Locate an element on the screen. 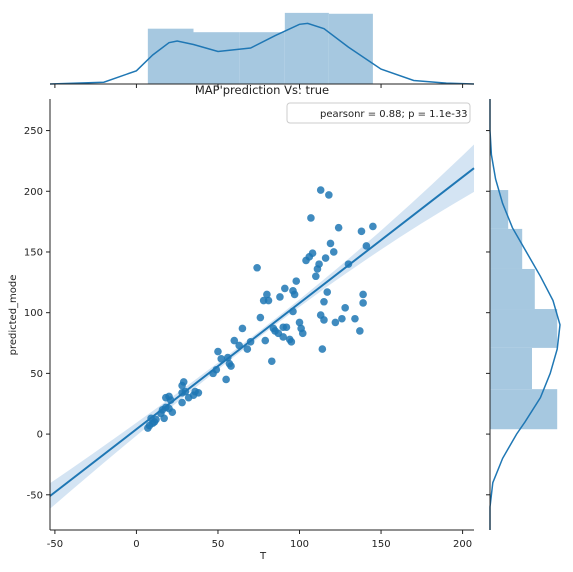 Image resolution: width=573 pixels, height=572 pixels. legend-text: pearsonr = 0.88; p = 1.1e-33 is located at coordinates (394, 114).